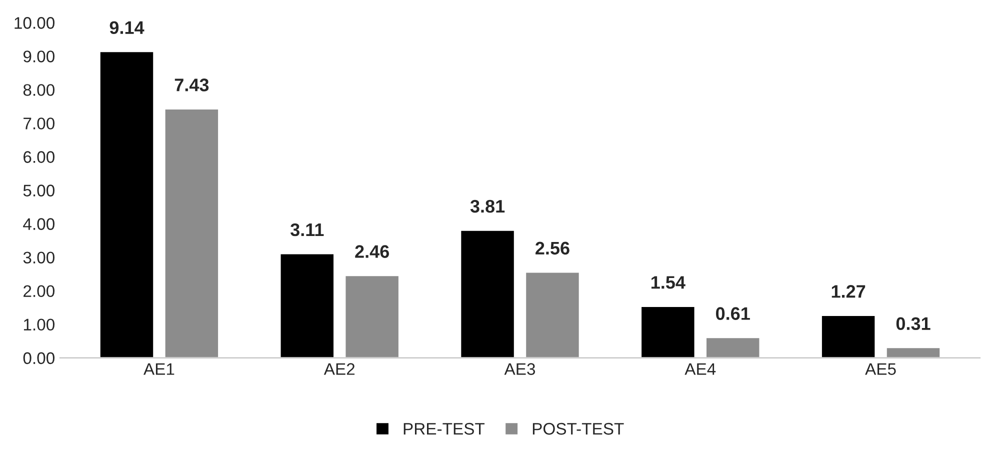 This screenshot has width=1000, height=453. Describe the element at coordinates (372, 251) in the screenshot. I see `data-label: 2.46` at that location.